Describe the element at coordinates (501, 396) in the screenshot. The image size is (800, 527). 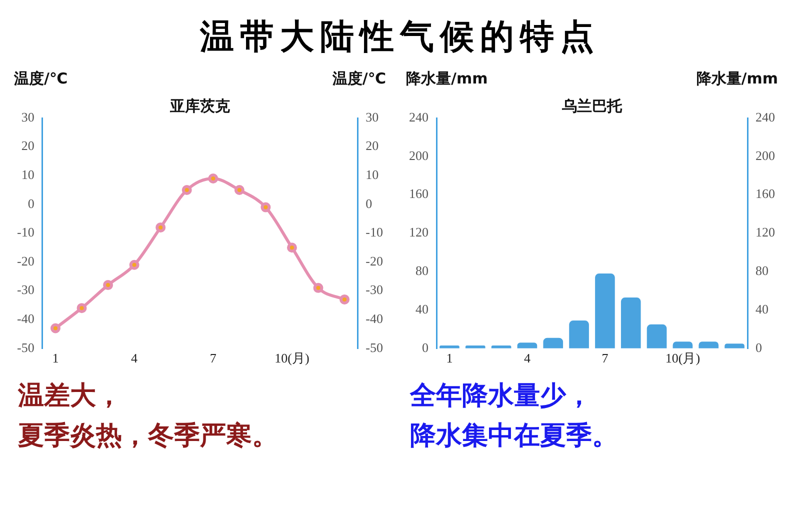
I see `text: 全年降水量少，` at that location.